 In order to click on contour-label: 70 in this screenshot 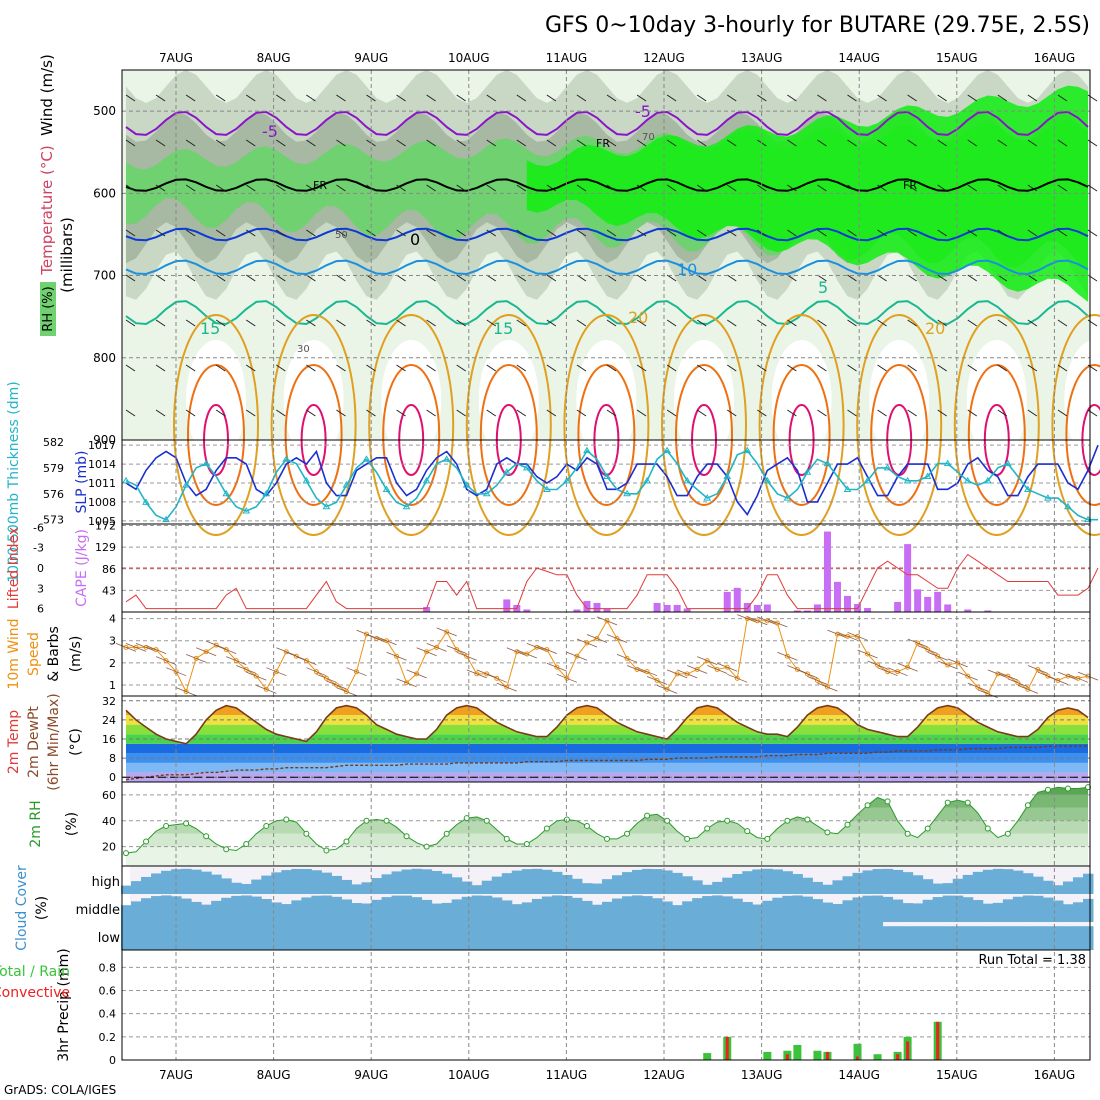, I will do `click(648, 137)`.